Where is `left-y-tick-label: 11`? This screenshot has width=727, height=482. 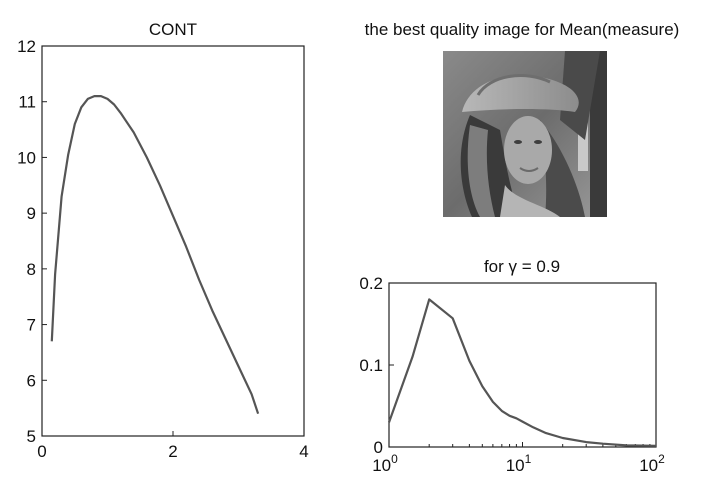
left-y-tick-label: 11 is located at coordinates (27, 102).